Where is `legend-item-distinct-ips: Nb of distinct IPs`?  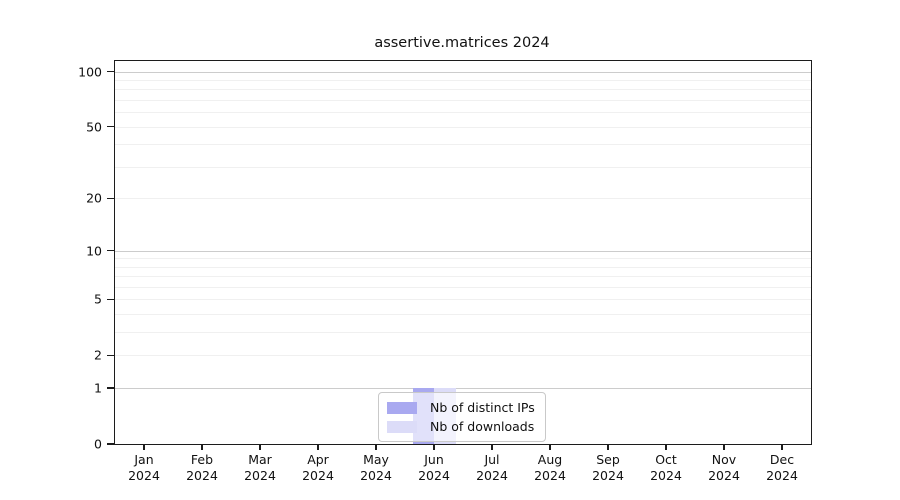 legend-item-distinct-ips: Nb of distinct IPs is located at coordinates (462, 407).